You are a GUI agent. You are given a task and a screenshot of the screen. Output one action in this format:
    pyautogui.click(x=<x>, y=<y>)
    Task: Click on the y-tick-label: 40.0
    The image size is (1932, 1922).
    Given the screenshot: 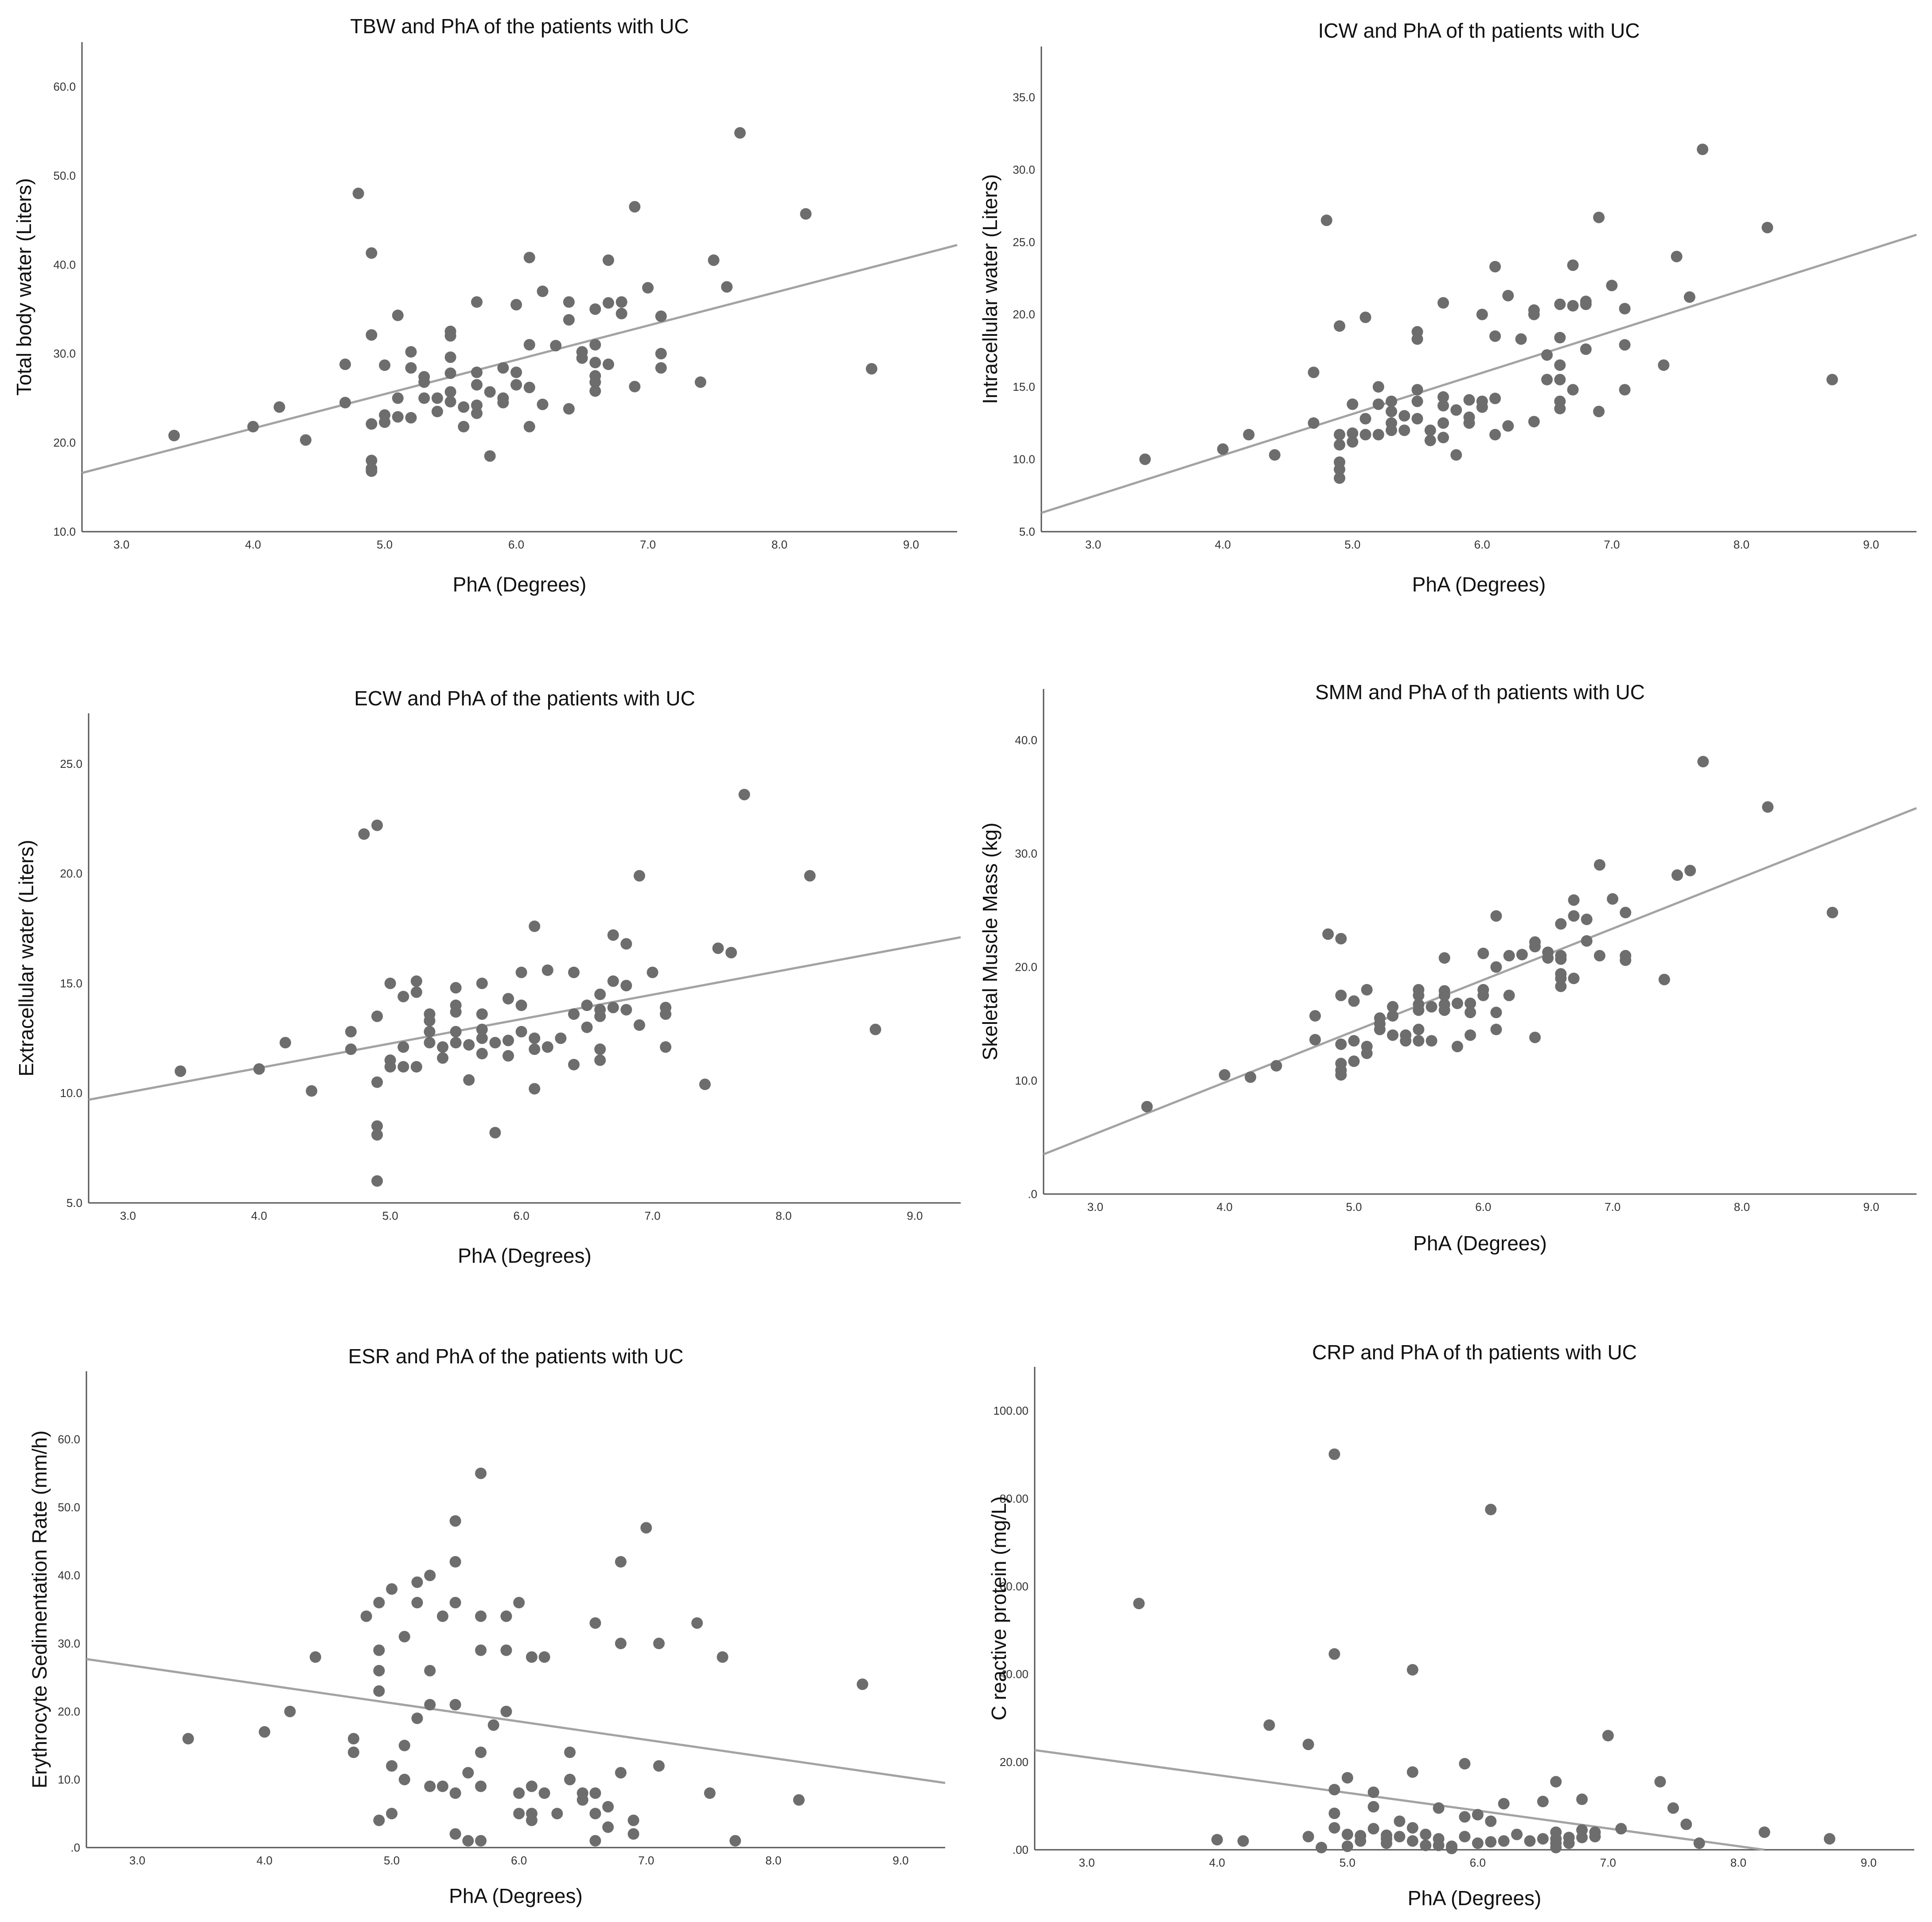 What is the action you would take?
    pyautogui.click(x=64, y=264)
    